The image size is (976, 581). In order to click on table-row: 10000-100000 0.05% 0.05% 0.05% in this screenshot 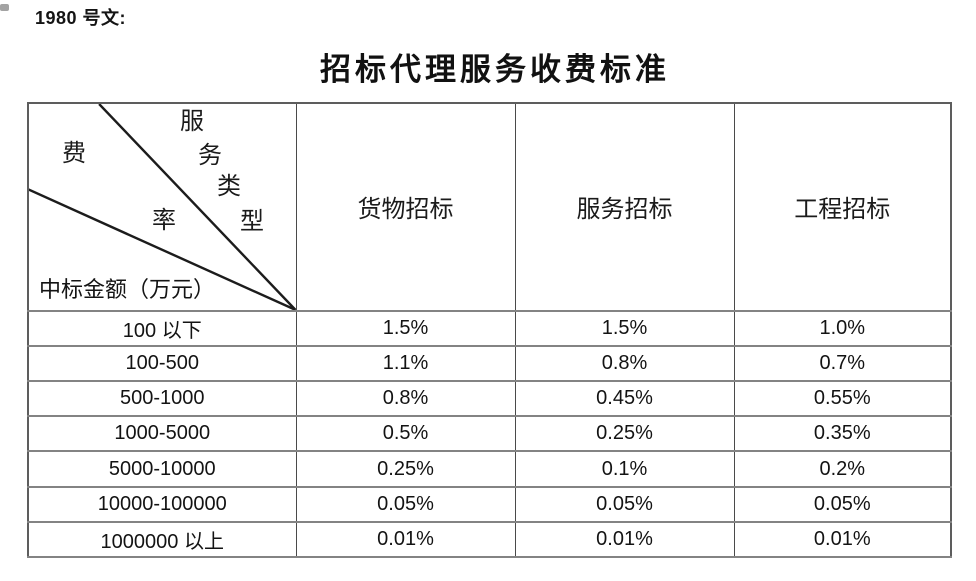, I will do `click(489, 504)`.